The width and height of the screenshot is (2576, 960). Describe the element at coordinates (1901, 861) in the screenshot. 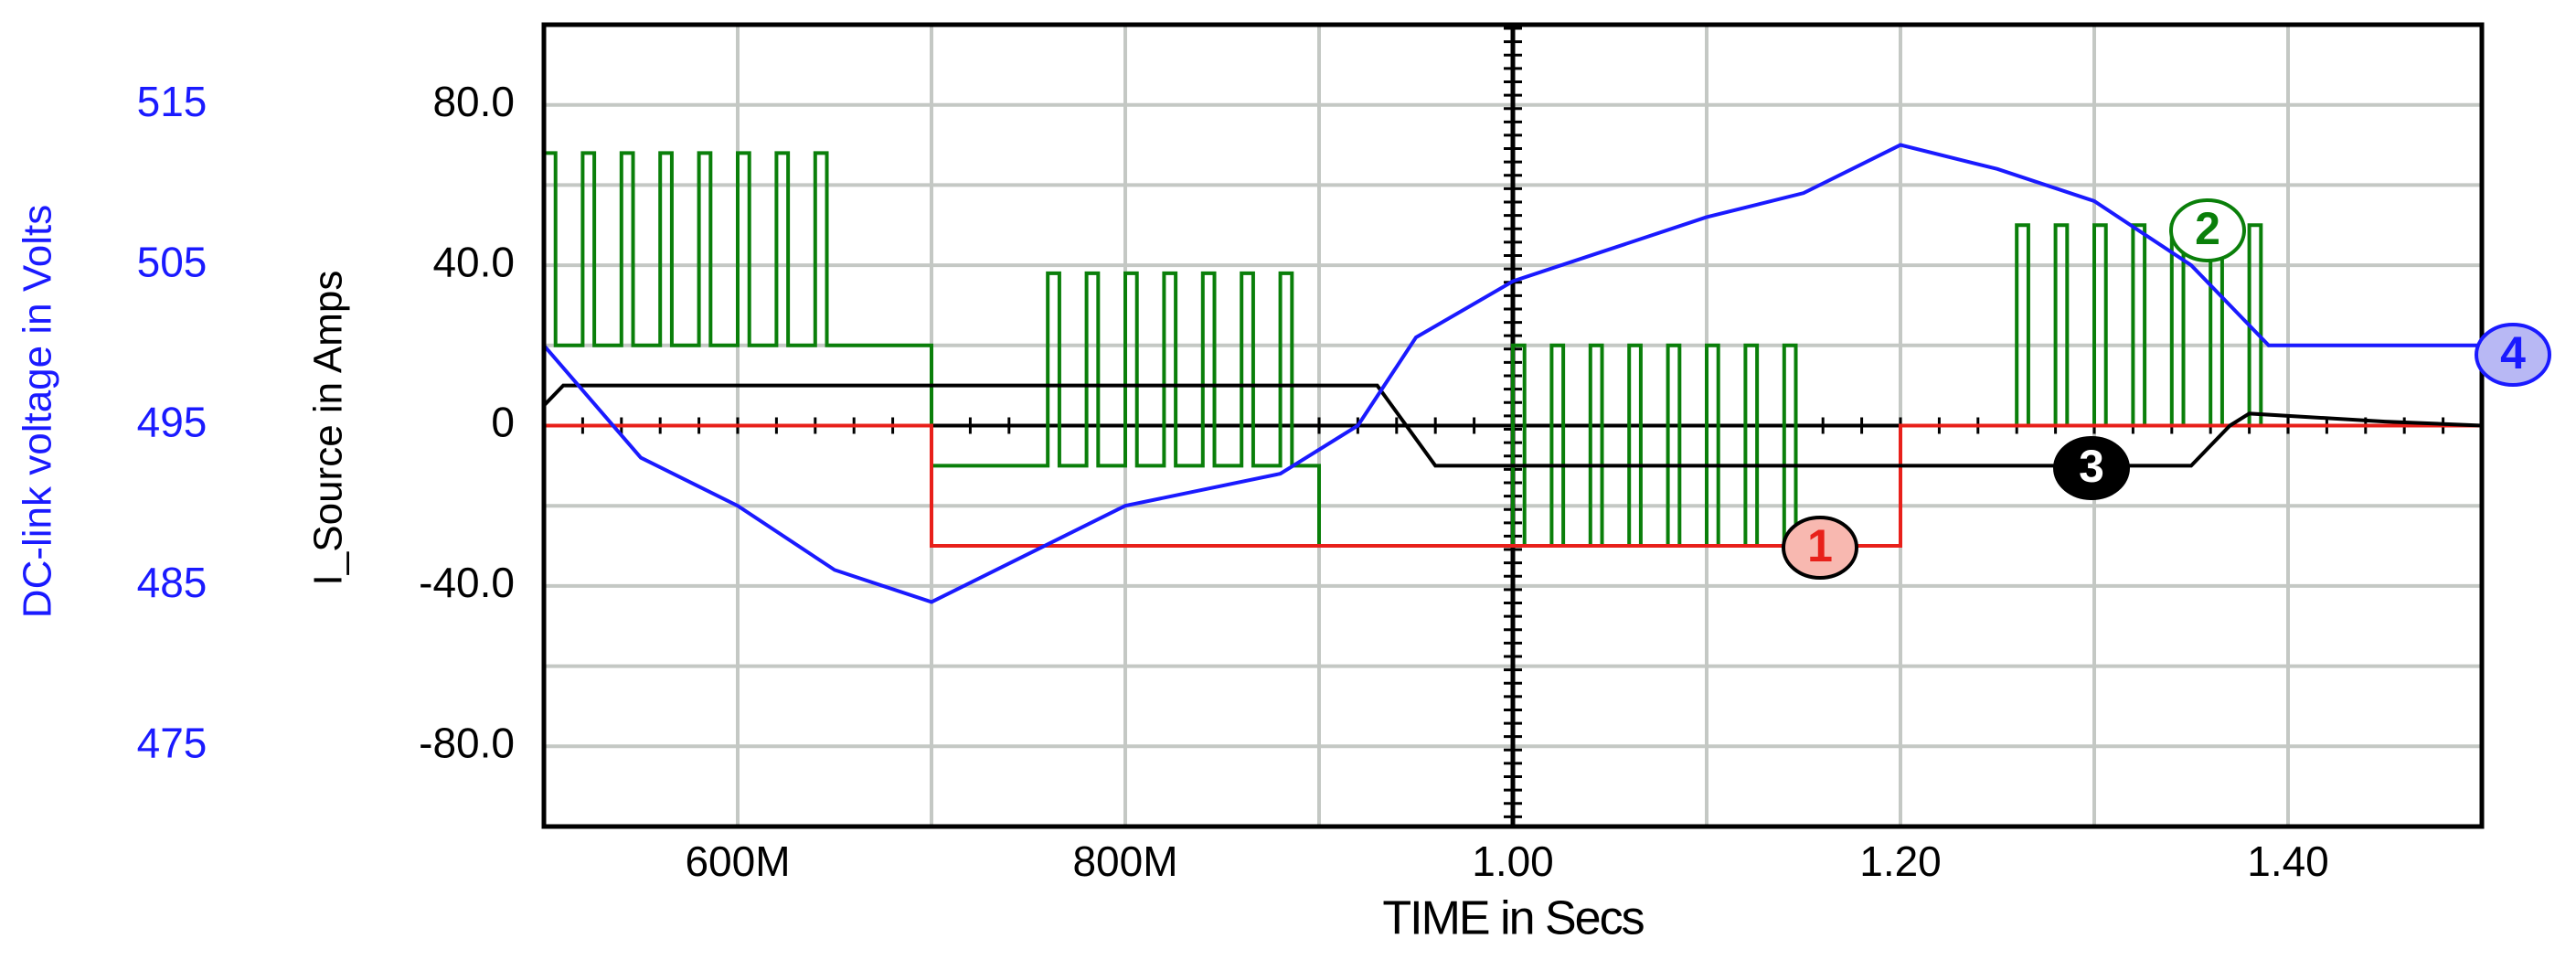

I see `x-tick-label: 1.20` at that location.